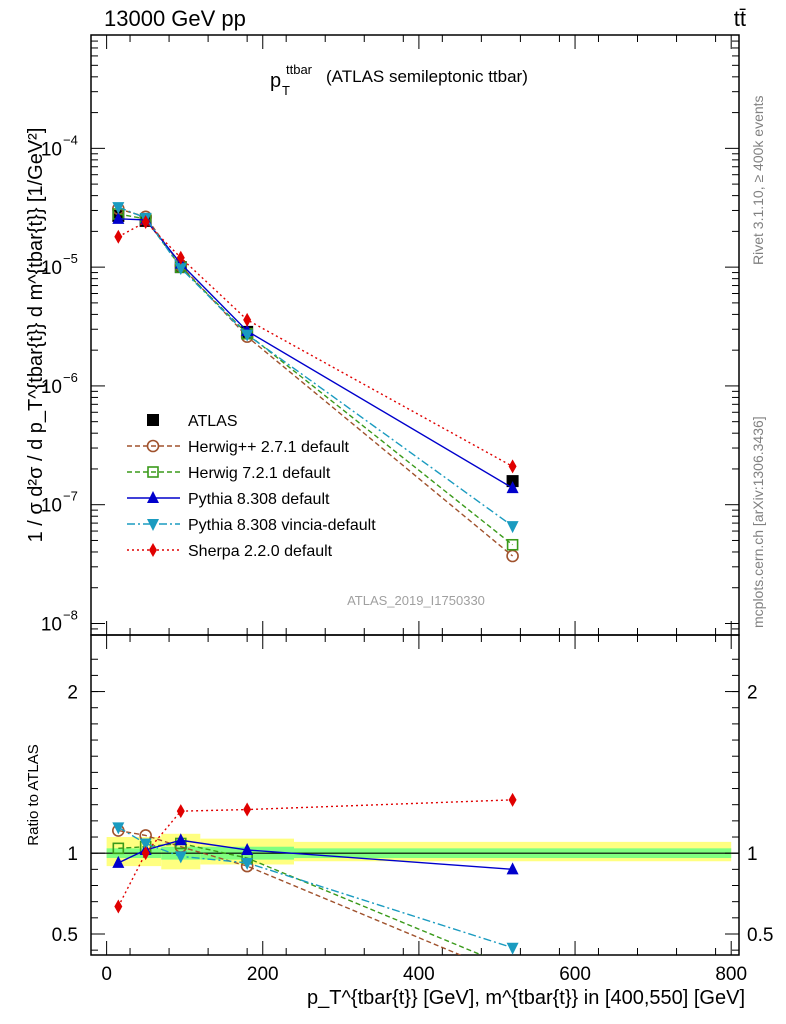 This screenshot has height=1024, width=786. What do you see at coordinates (299, 69) in the screenshot?
I see `plot-title-sup: ttbar` at bounding box center [299, 69].